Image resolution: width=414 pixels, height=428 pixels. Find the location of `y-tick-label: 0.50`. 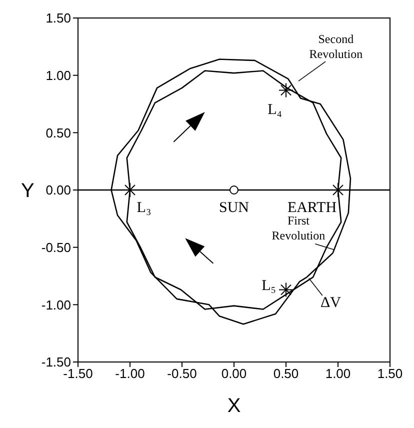

y-tick-label: 0.50 is located at coordinates (58, 132).